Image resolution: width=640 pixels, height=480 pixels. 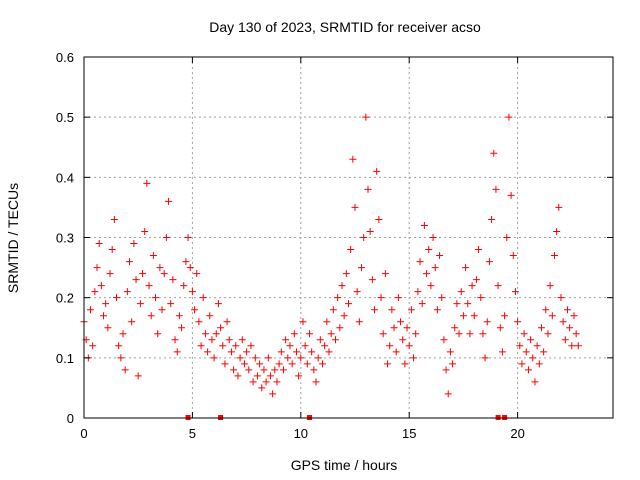 I want to click on y-tick-label: 0.3, so click(x=65, y=238).